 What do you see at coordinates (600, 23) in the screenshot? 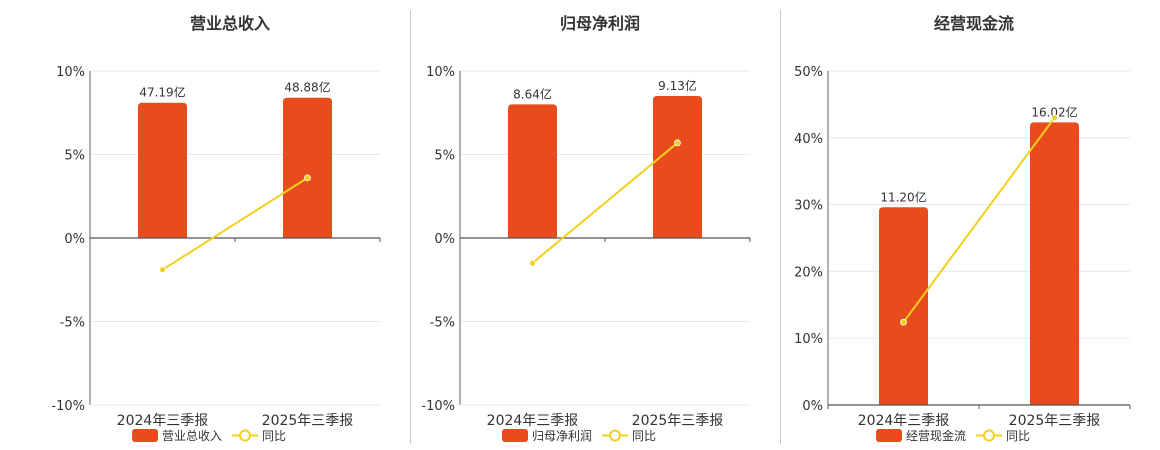
I see `chart-title: 归母净利润` at bounding box center [600, 23].